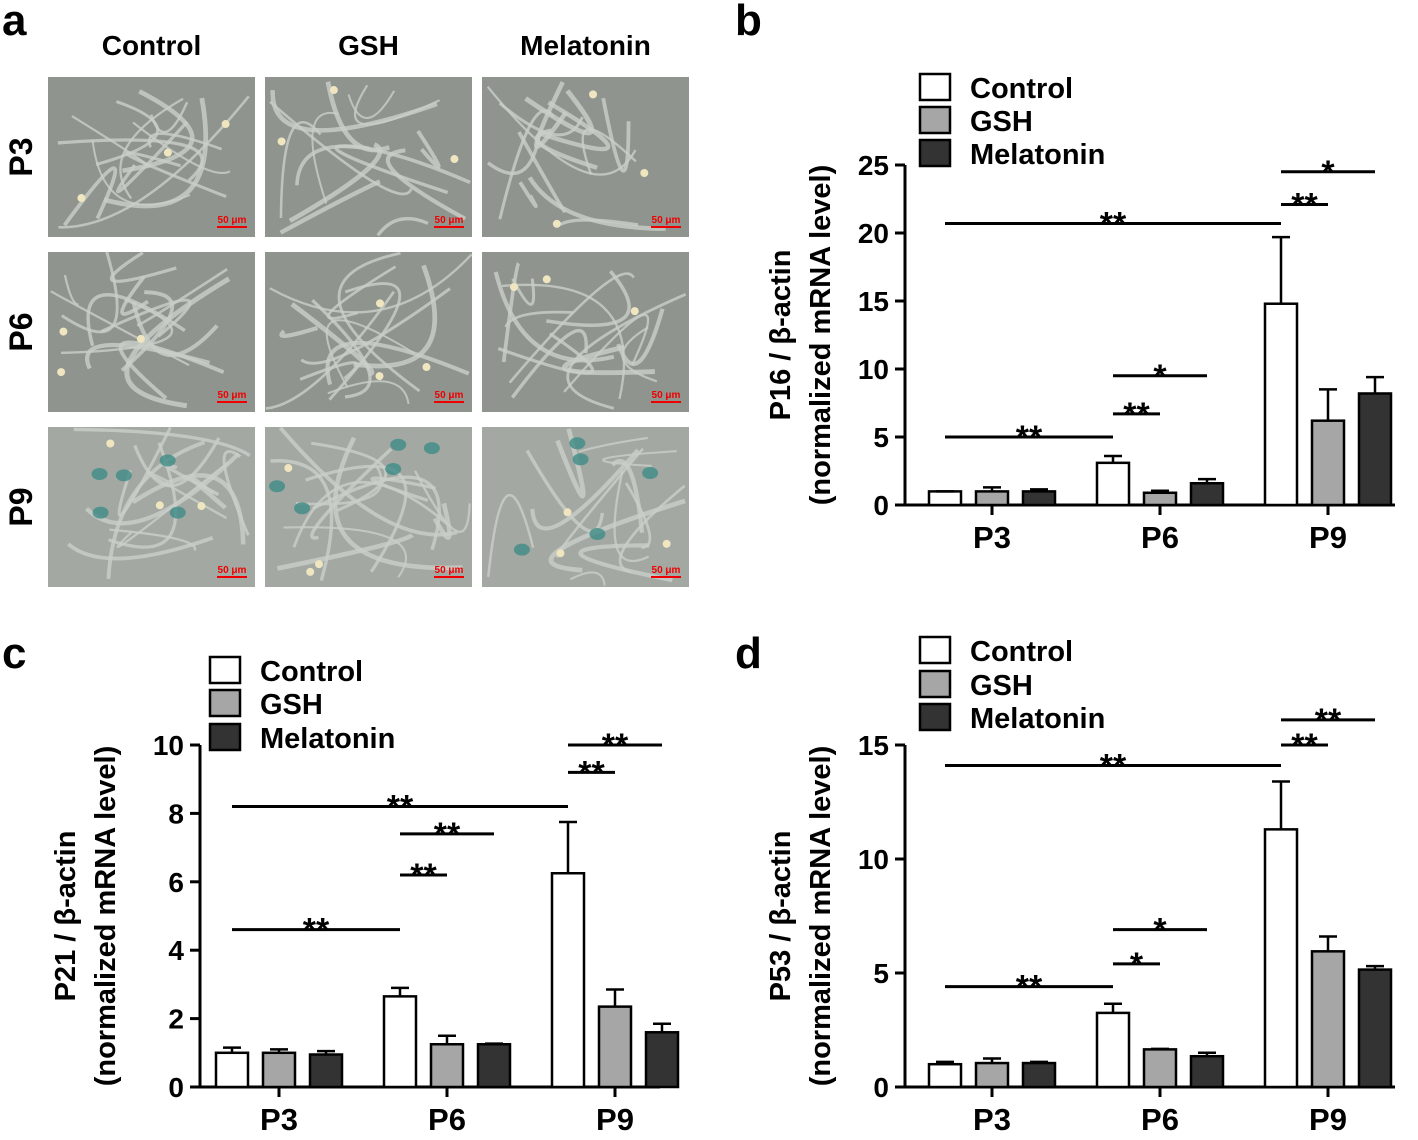  I want to click on y-tick-label: 10, so click(168, 745).